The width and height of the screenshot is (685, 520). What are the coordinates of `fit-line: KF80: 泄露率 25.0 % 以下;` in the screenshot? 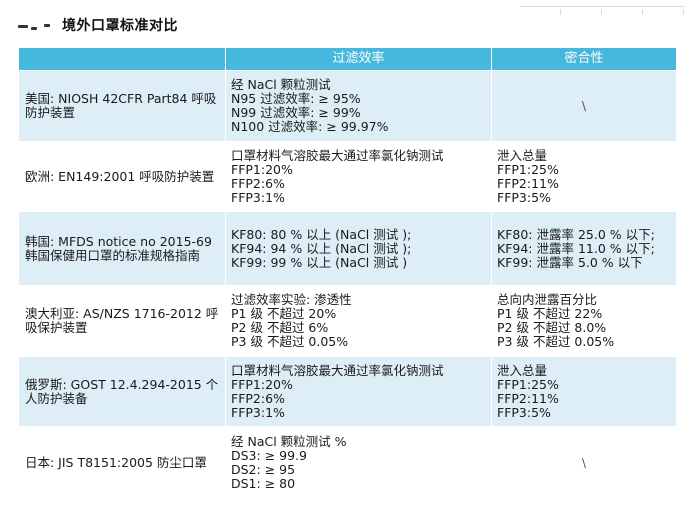 It's located at (576, 234).